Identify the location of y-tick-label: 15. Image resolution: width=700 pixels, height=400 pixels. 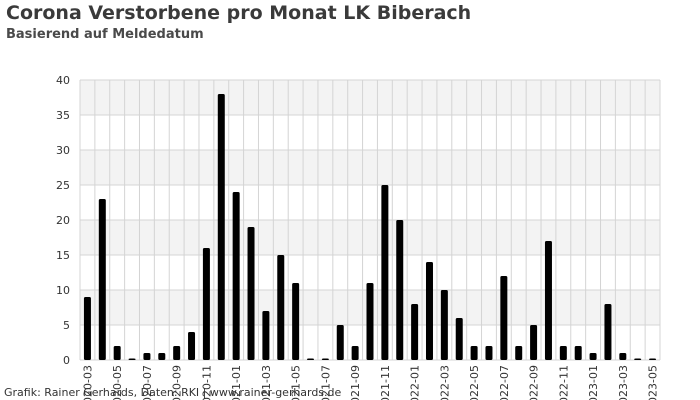
(63, 255).